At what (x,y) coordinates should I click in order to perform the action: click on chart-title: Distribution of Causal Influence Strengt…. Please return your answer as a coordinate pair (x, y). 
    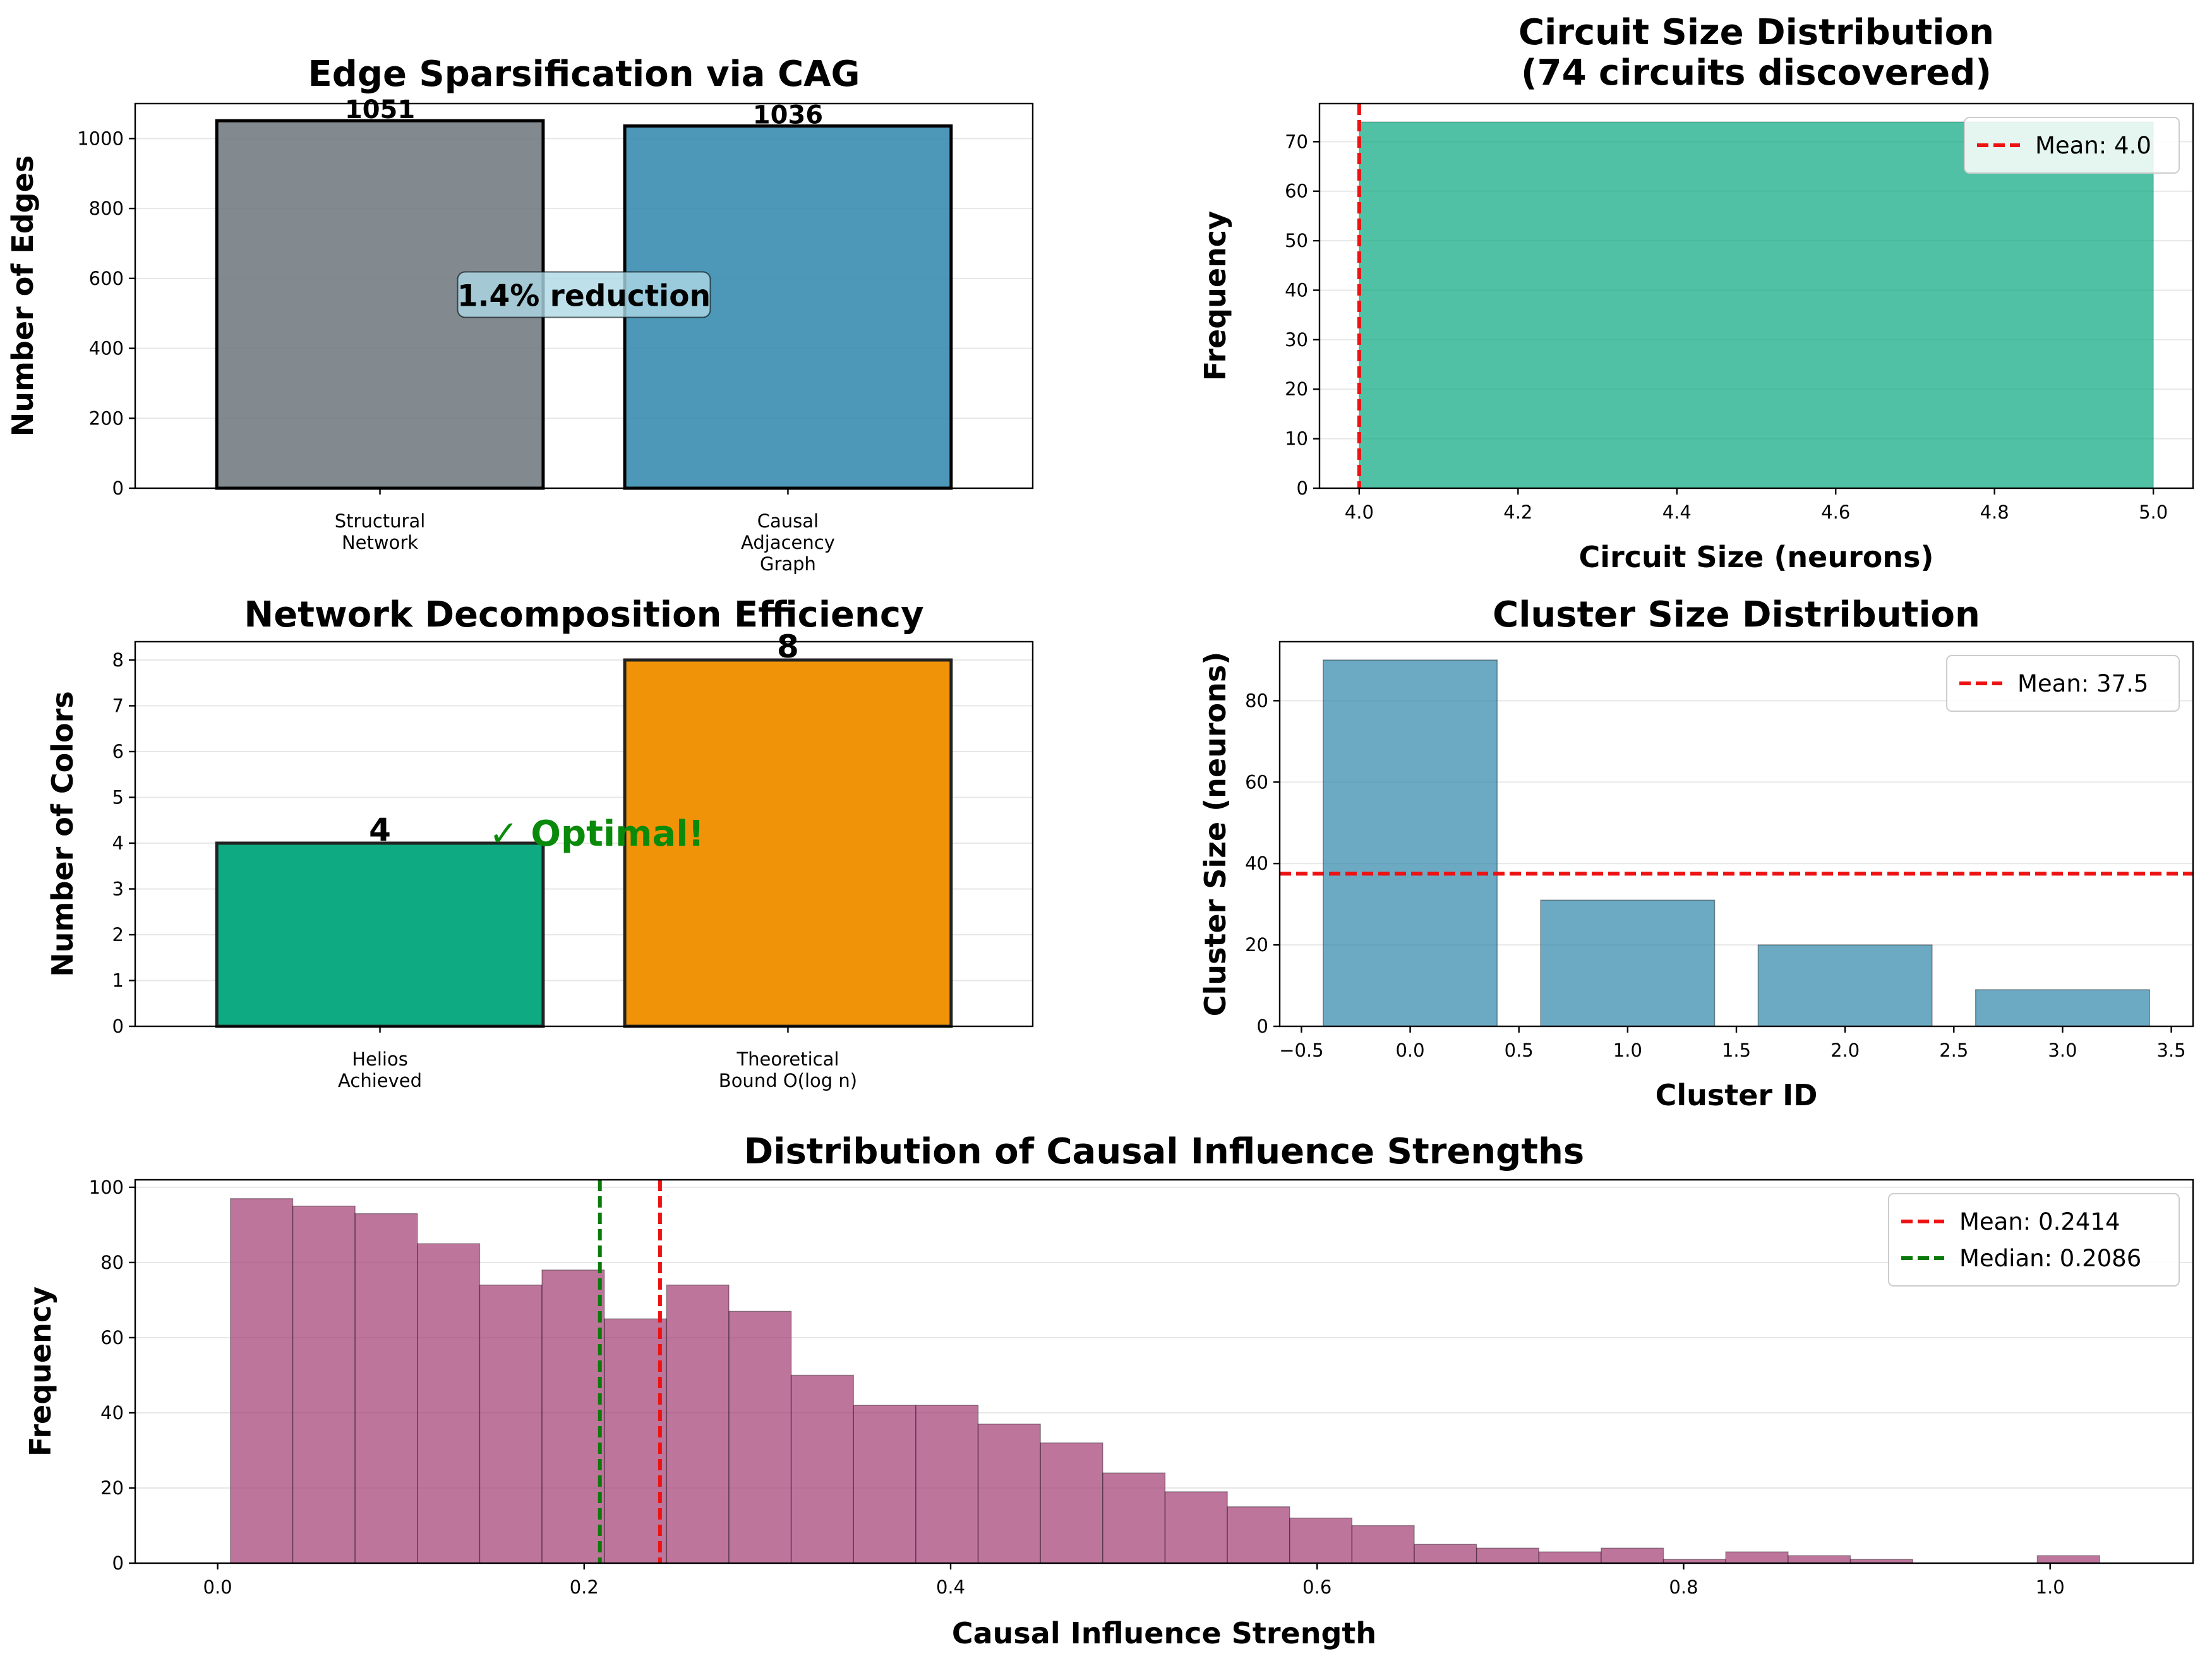
    Looking at the image, I should click on (1164, 1151).